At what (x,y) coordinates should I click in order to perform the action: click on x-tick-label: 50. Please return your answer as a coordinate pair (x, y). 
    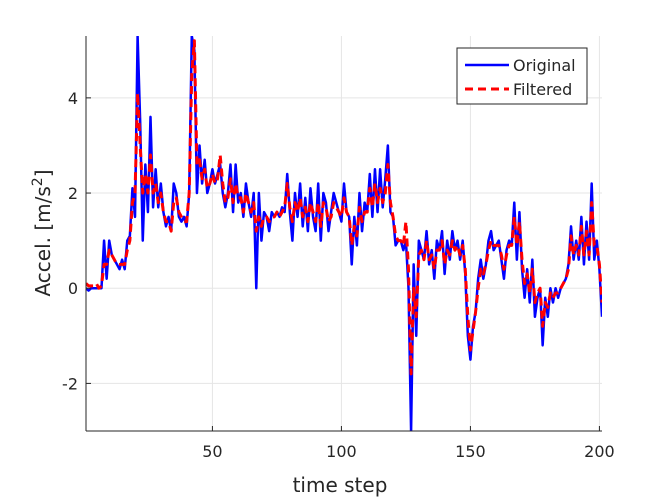
    Looking at the image, I should click on (212, 451).